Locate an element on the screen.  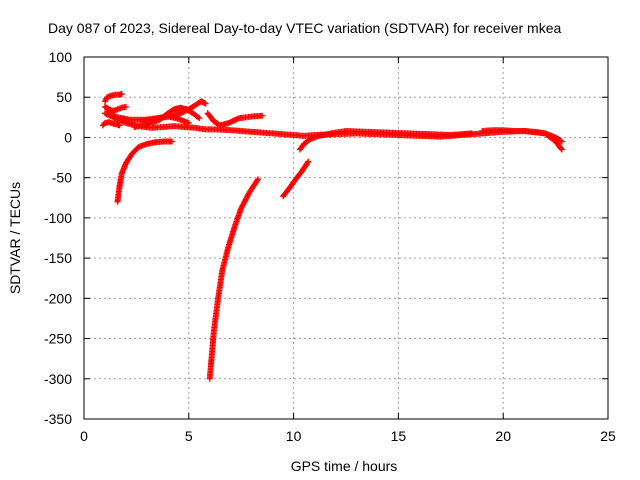
x-tick-label: 0 is located at coordinates (84, 436).